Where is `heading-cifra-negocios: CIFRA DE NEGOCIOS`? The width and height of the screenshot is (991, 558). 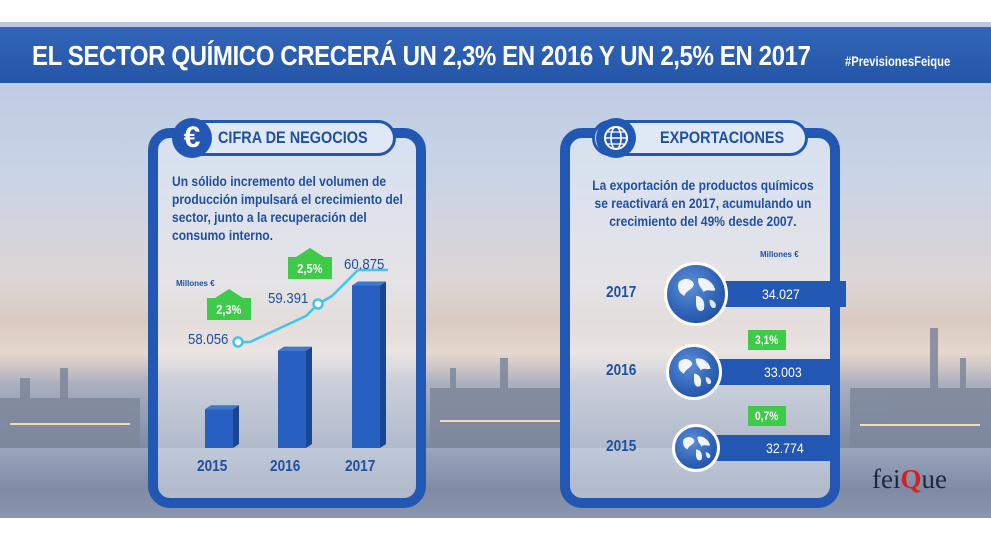
heading-cifra-negocios: CIFRA DE NEGOCIOS is located at coordinates (293, 137).